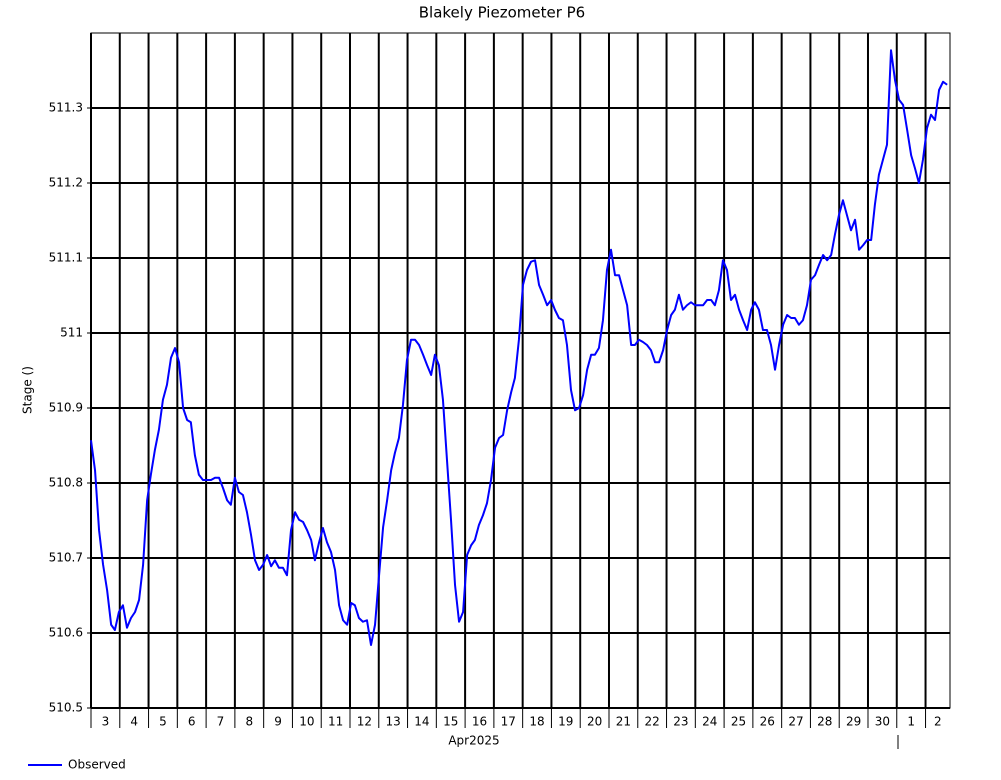 This screenshot has height=780, width=1001. What do you see at coordinates (709, 722) in the screenshot?
I see `x-tick-label: 24` at bounding box center [709, 722].